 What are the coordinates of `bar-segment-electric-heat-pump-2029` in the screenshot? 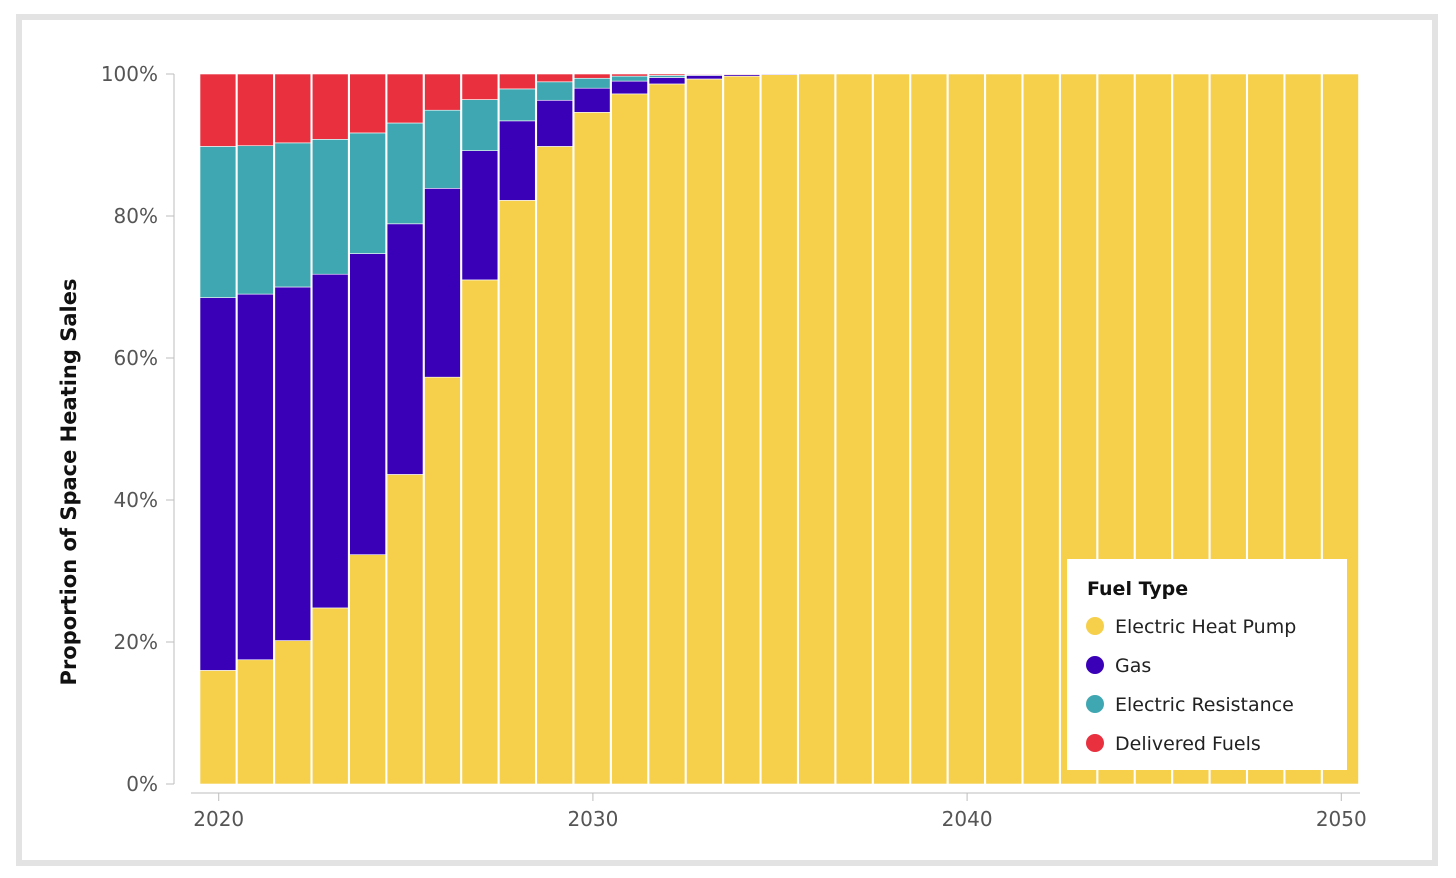 It's located at (554, 465).